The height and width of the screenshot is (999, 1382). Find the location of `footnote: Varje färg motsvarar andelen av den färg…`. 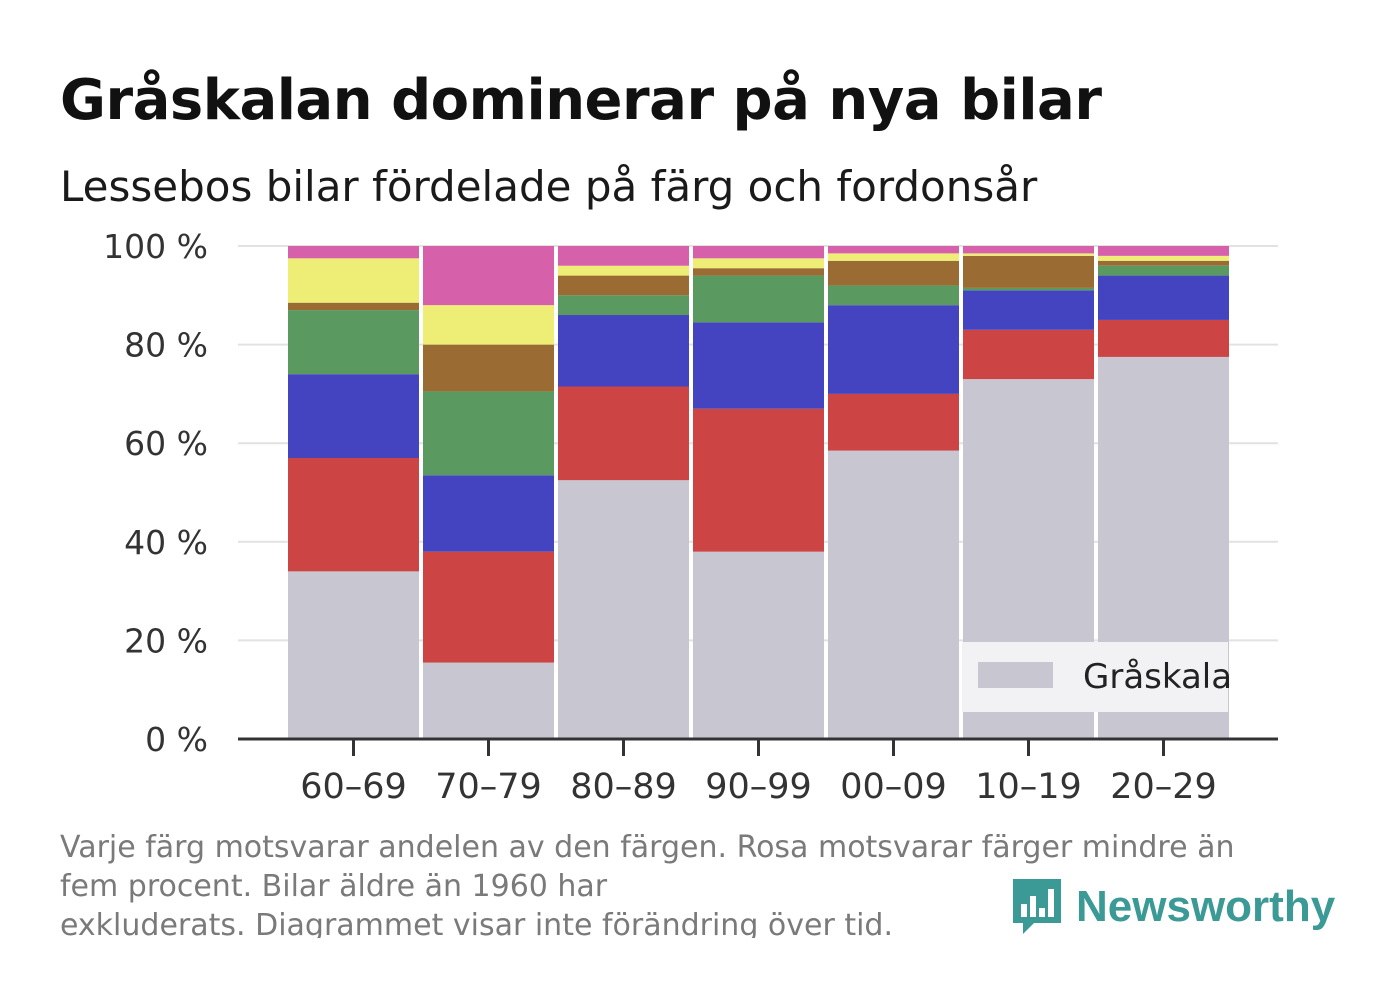

footnote: Varje färg motsvarar andelen av den färg… is located at coordinates (680, 883).